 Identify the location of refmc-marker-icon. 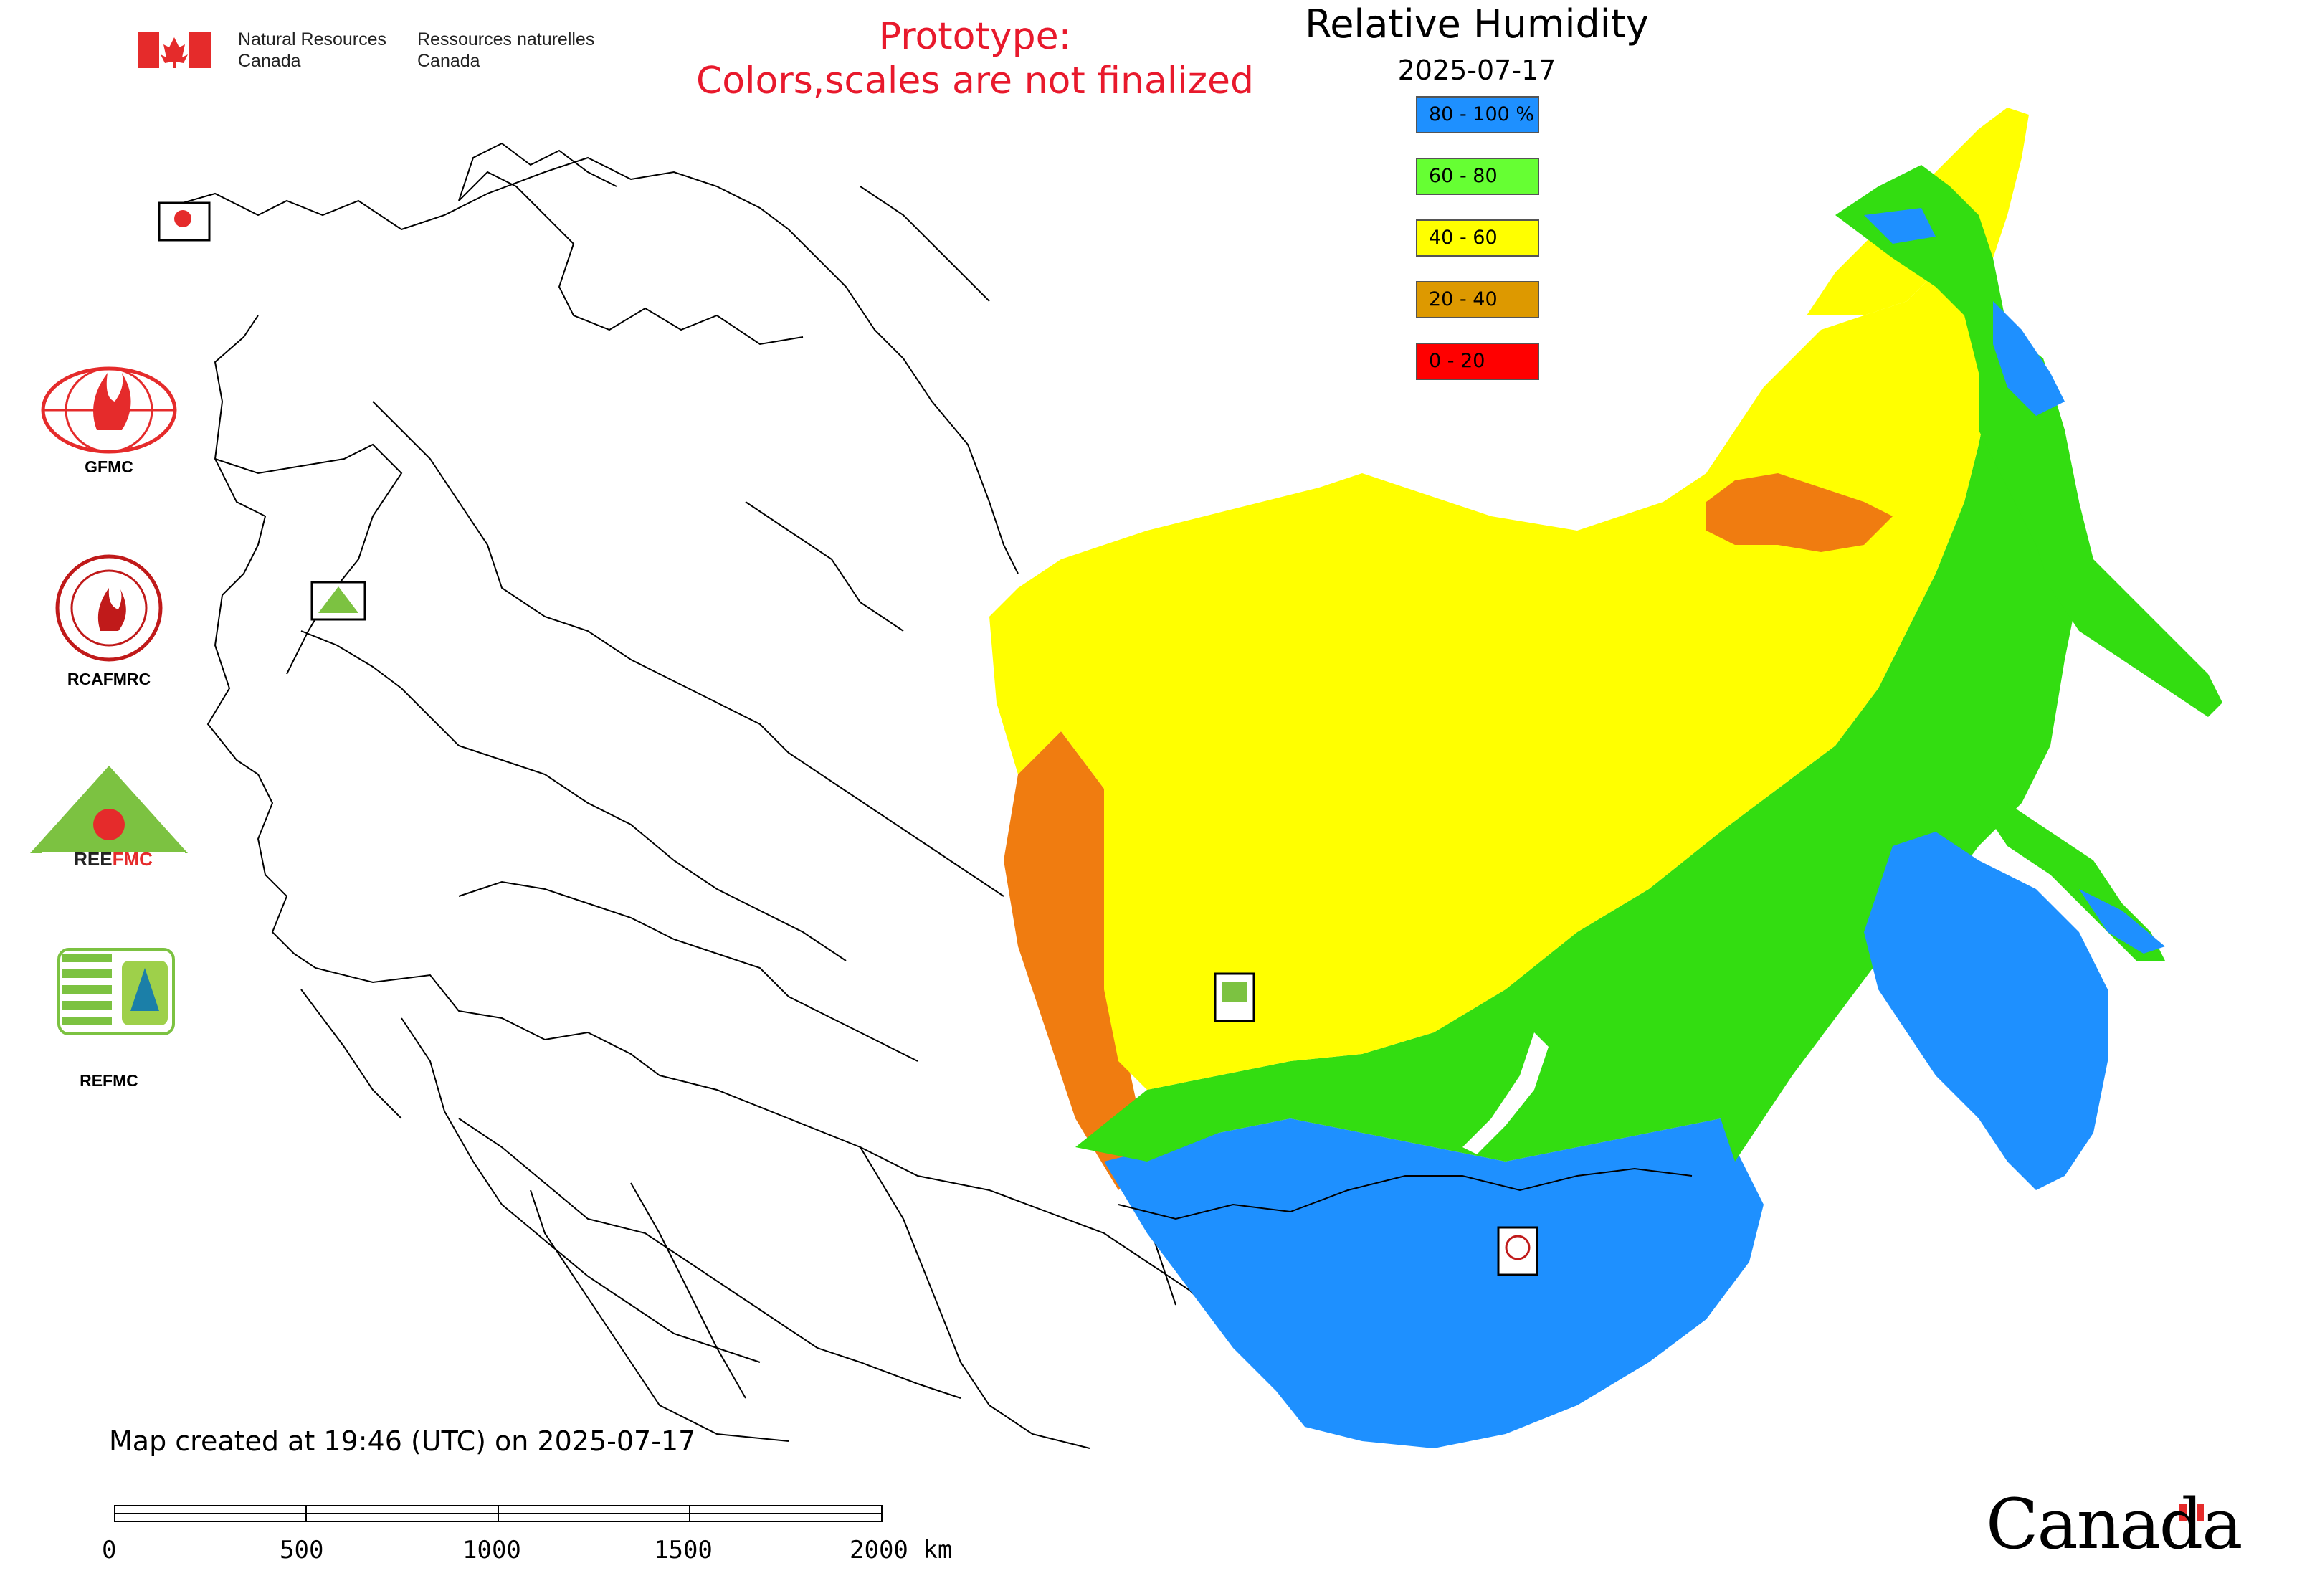
(1234, 992).